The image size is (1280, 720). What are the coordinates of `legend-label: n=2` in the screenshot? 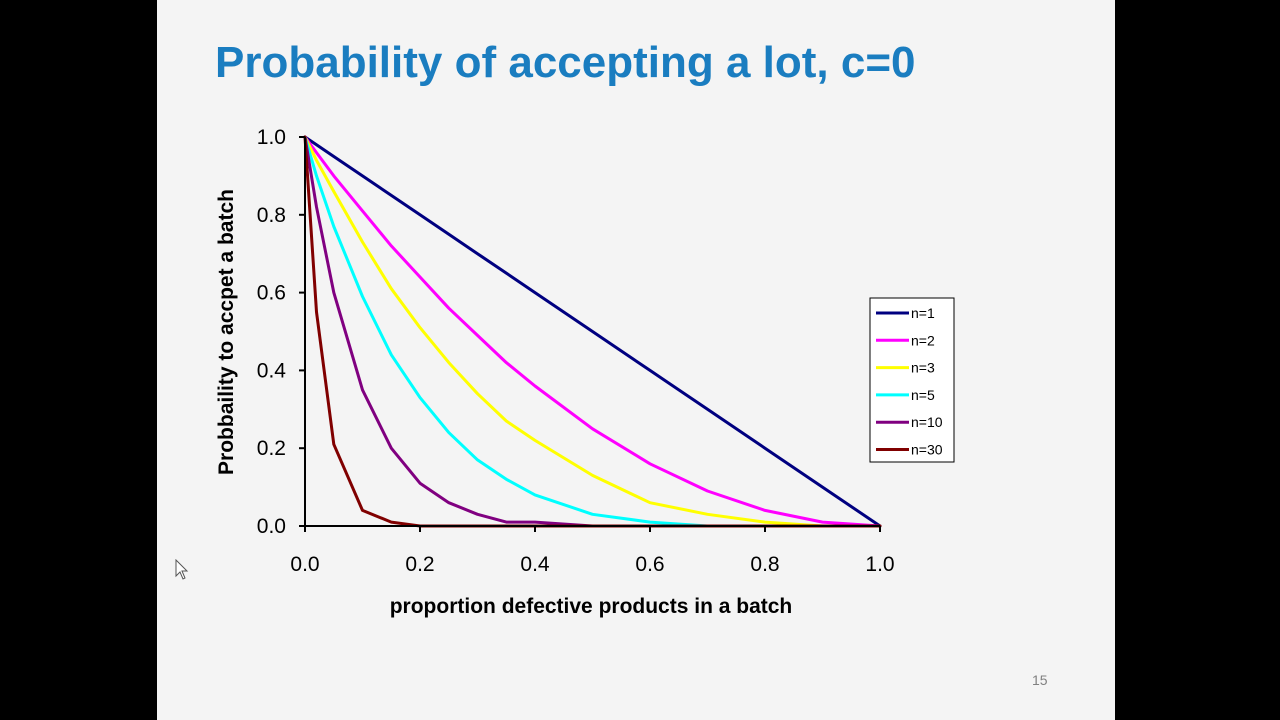 It's located at (923, 340).